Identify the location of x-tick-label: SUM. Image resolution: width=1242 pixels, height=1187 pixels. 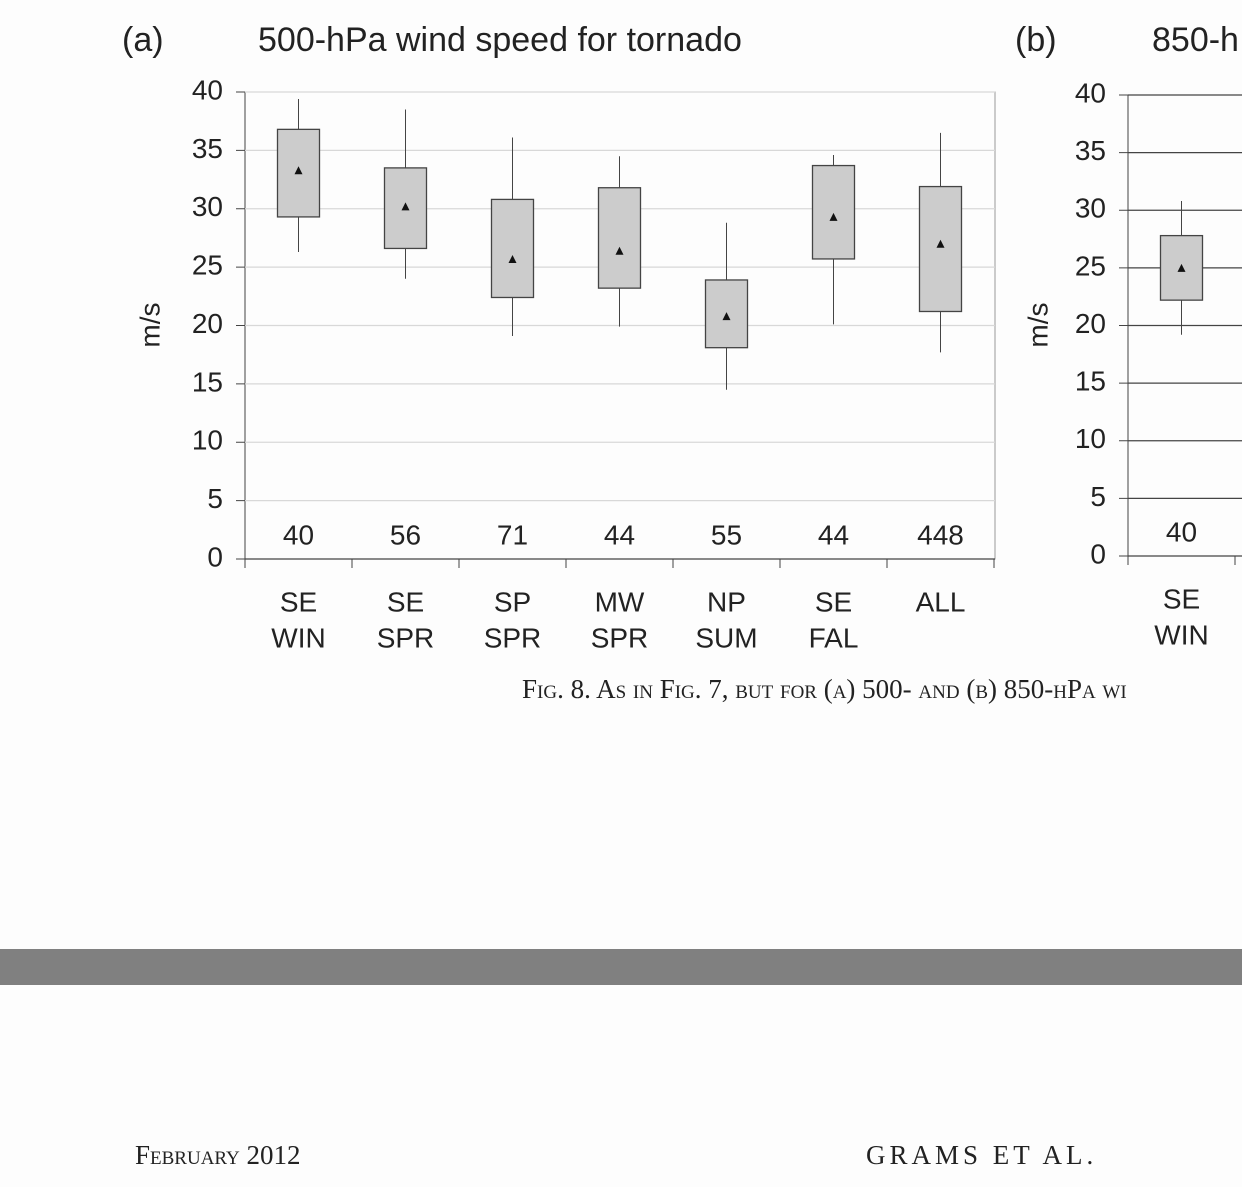
(726, 637).